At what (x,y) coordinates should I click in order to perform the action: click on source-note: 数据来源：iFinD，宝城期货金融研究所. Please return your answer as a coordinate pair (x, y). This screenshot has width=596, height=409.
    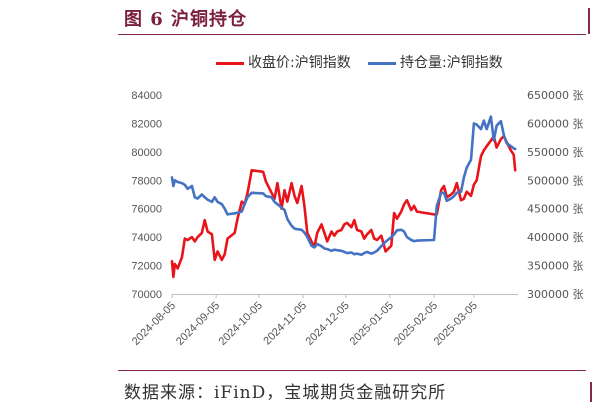
    Looking at the image, I should click on (285, 393).